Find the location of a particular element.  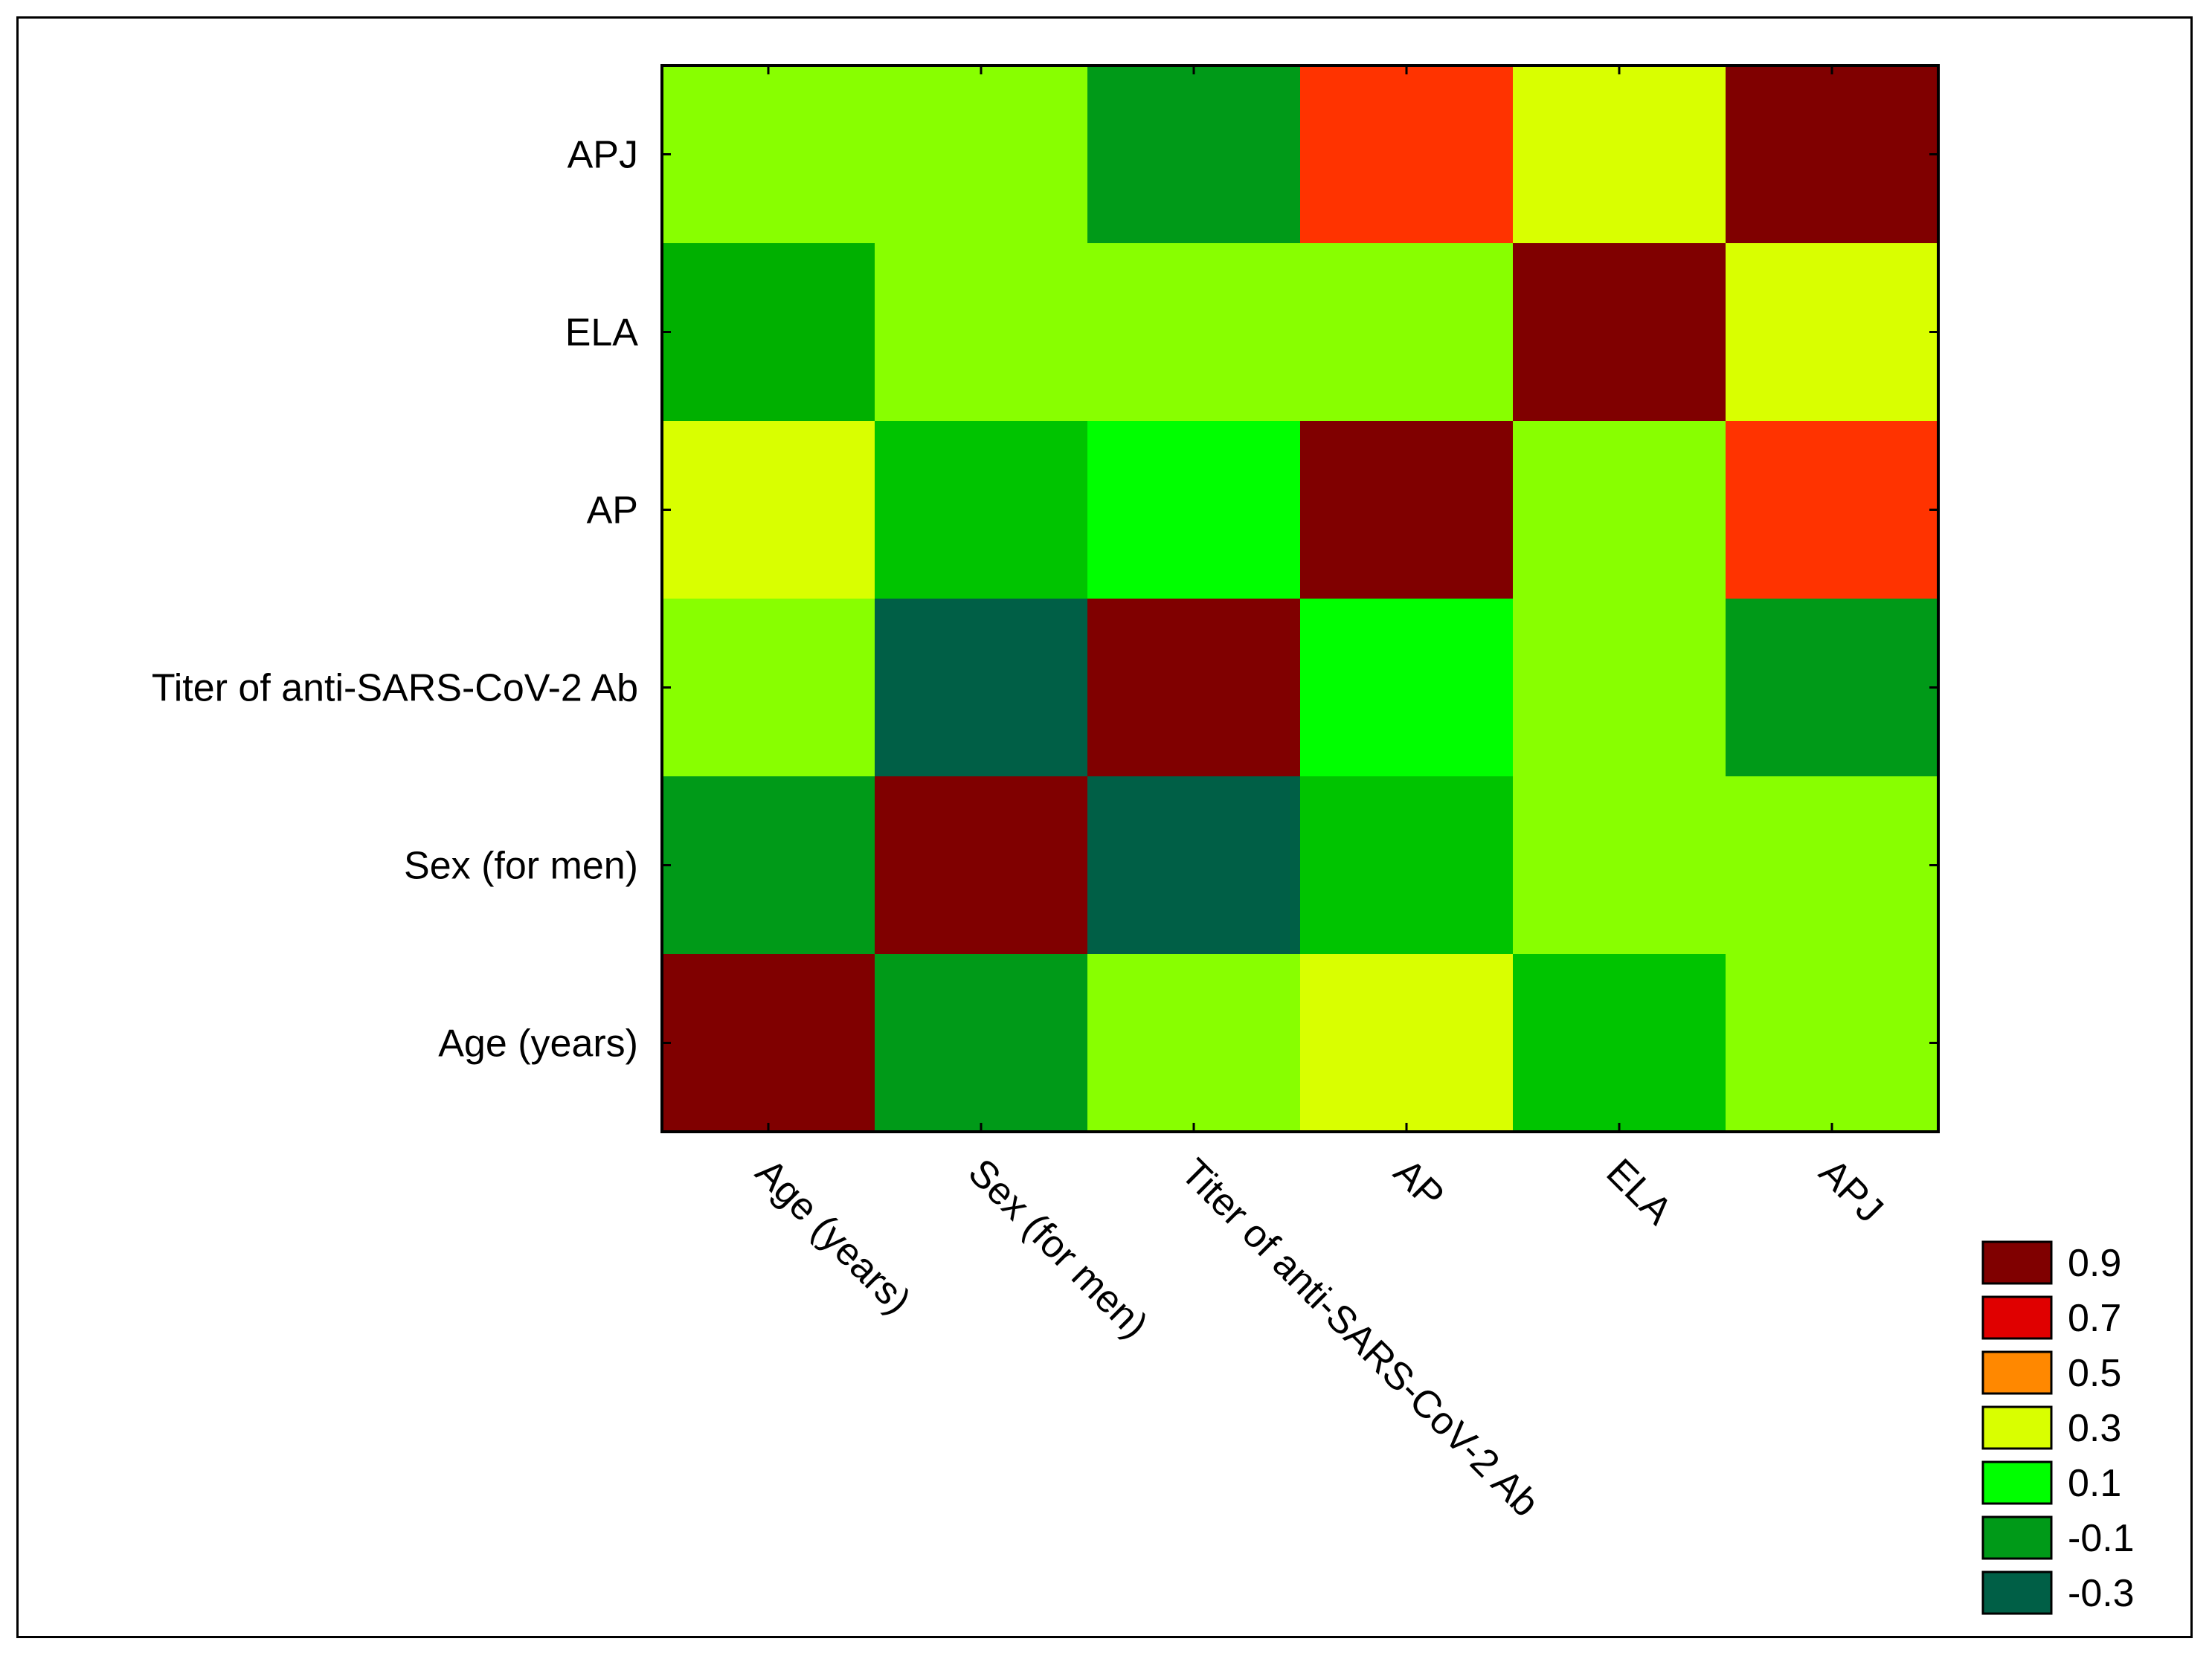

legend-label: 0.7 is located at coordinates (2094, 1318).